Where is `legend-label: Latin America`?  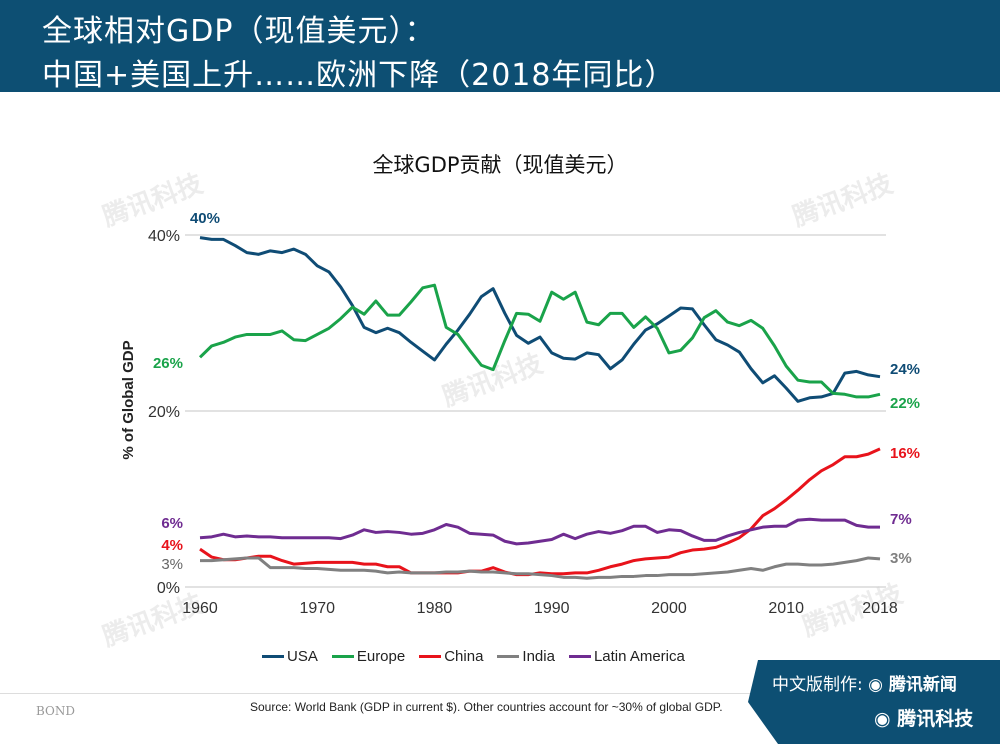
legend-label: Latin America is located at coordinates (639, 656).